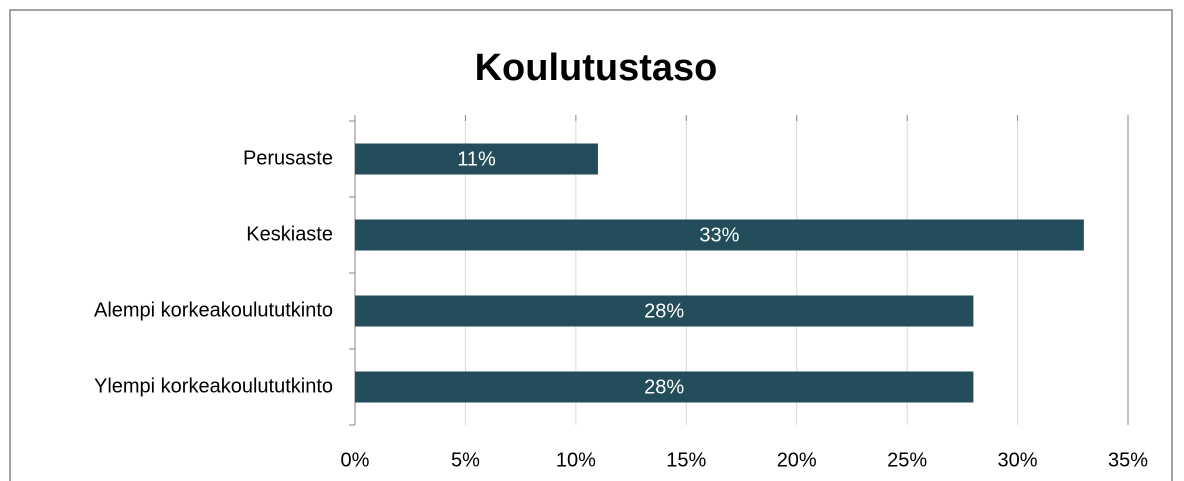  Describe the element at coordinates (1128, 460) in the screenshot. I see `x-tick-label: 35%` at that location.